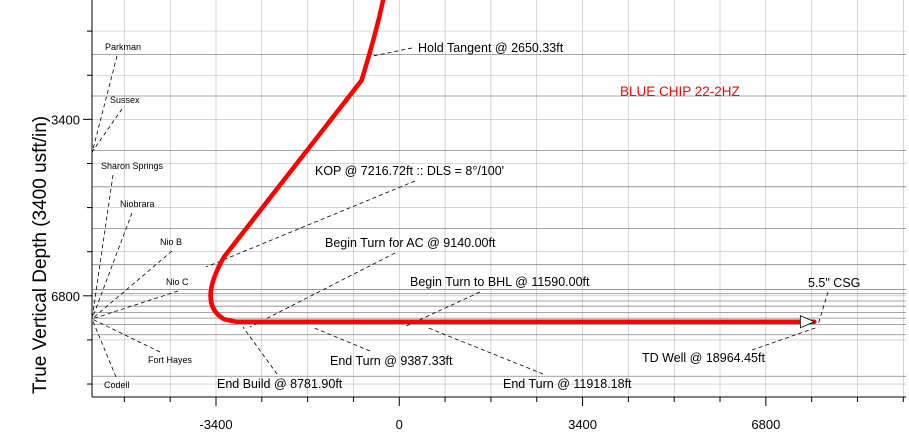 The width and height of the screenshot is (909, 440). Describe the element at coordinates (703, 358) in the screenshot. I see `annotation-label: TD Well @ 18964.45ft` at that location.